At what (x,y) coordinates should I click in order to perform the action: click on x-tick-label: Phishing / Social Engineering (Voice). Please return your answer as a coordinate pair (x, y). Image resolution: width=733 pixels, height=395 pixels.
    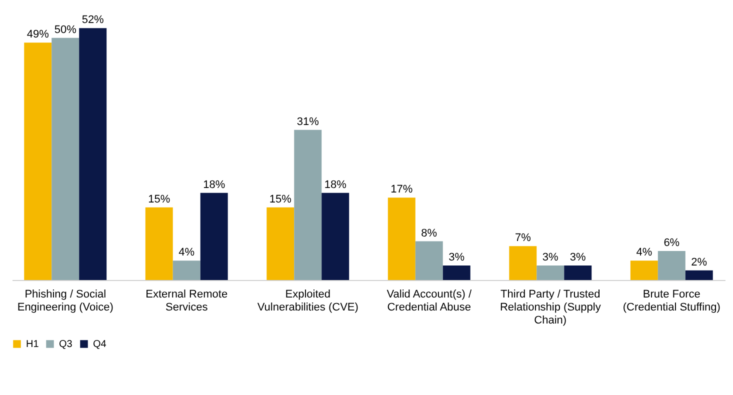
    Looking at the image, I should click on (65, 301).